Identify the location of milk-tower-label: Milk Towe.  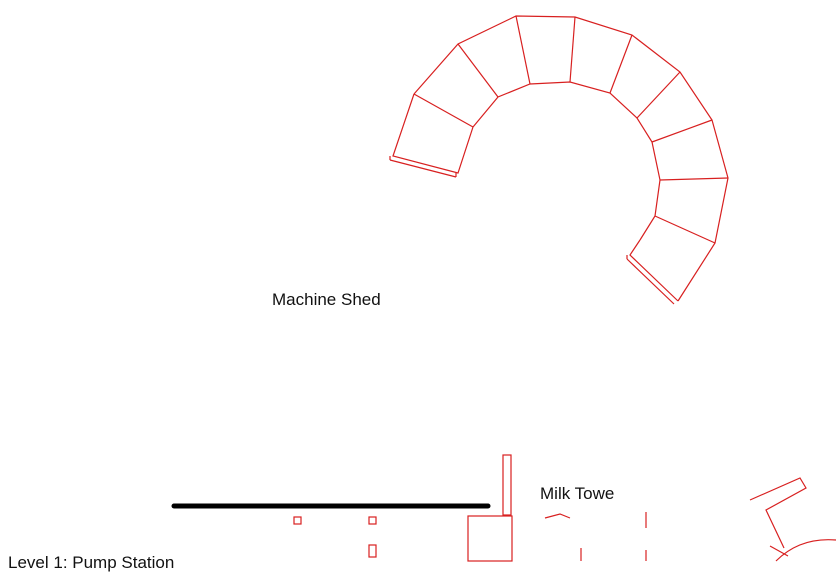
(577, 493).